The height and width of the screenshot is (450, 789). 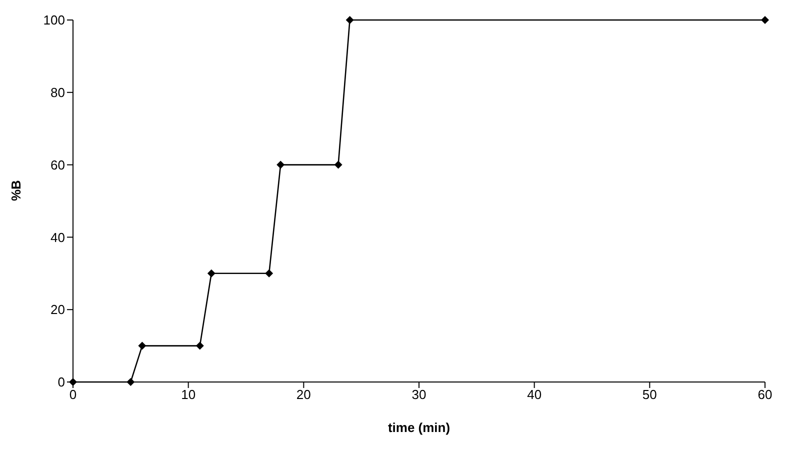 What do you see at coordinates (419, 394) in the screenshot?
I see `x-tick-label: 30` at bounding box center [419, 394].